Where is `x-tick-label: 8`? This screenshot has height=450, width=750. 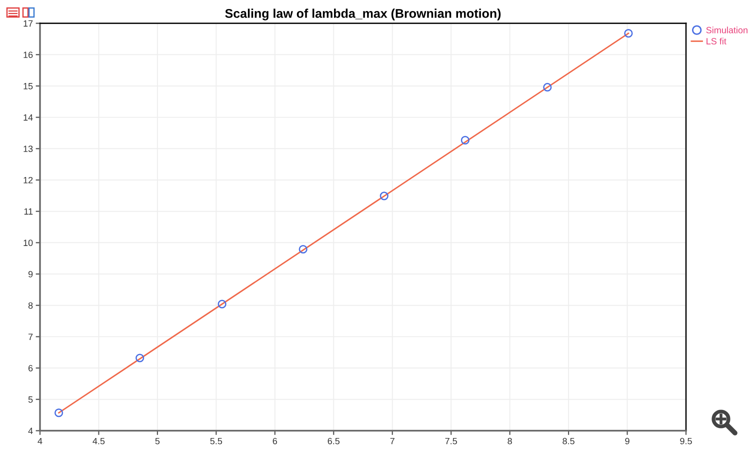 x-tick-label: 8 is located at coordinates (510, 441).